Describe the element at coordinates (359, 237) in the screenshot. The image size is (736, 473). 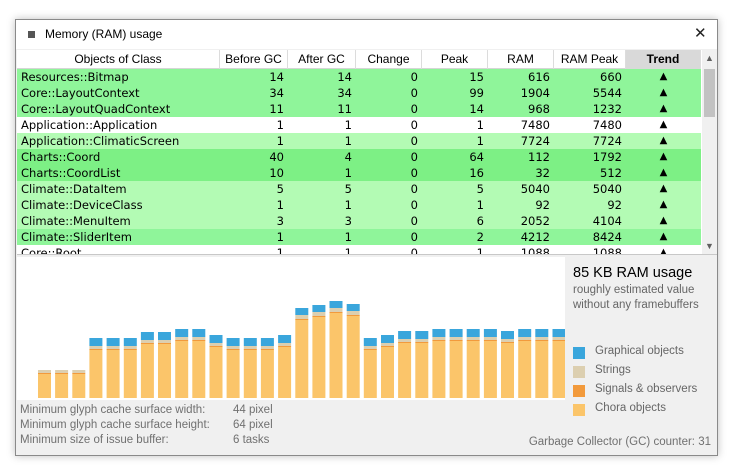
I see `table-row: Climate::SliderItem 1 1 0 2 4212 8424 ▲` at that location.